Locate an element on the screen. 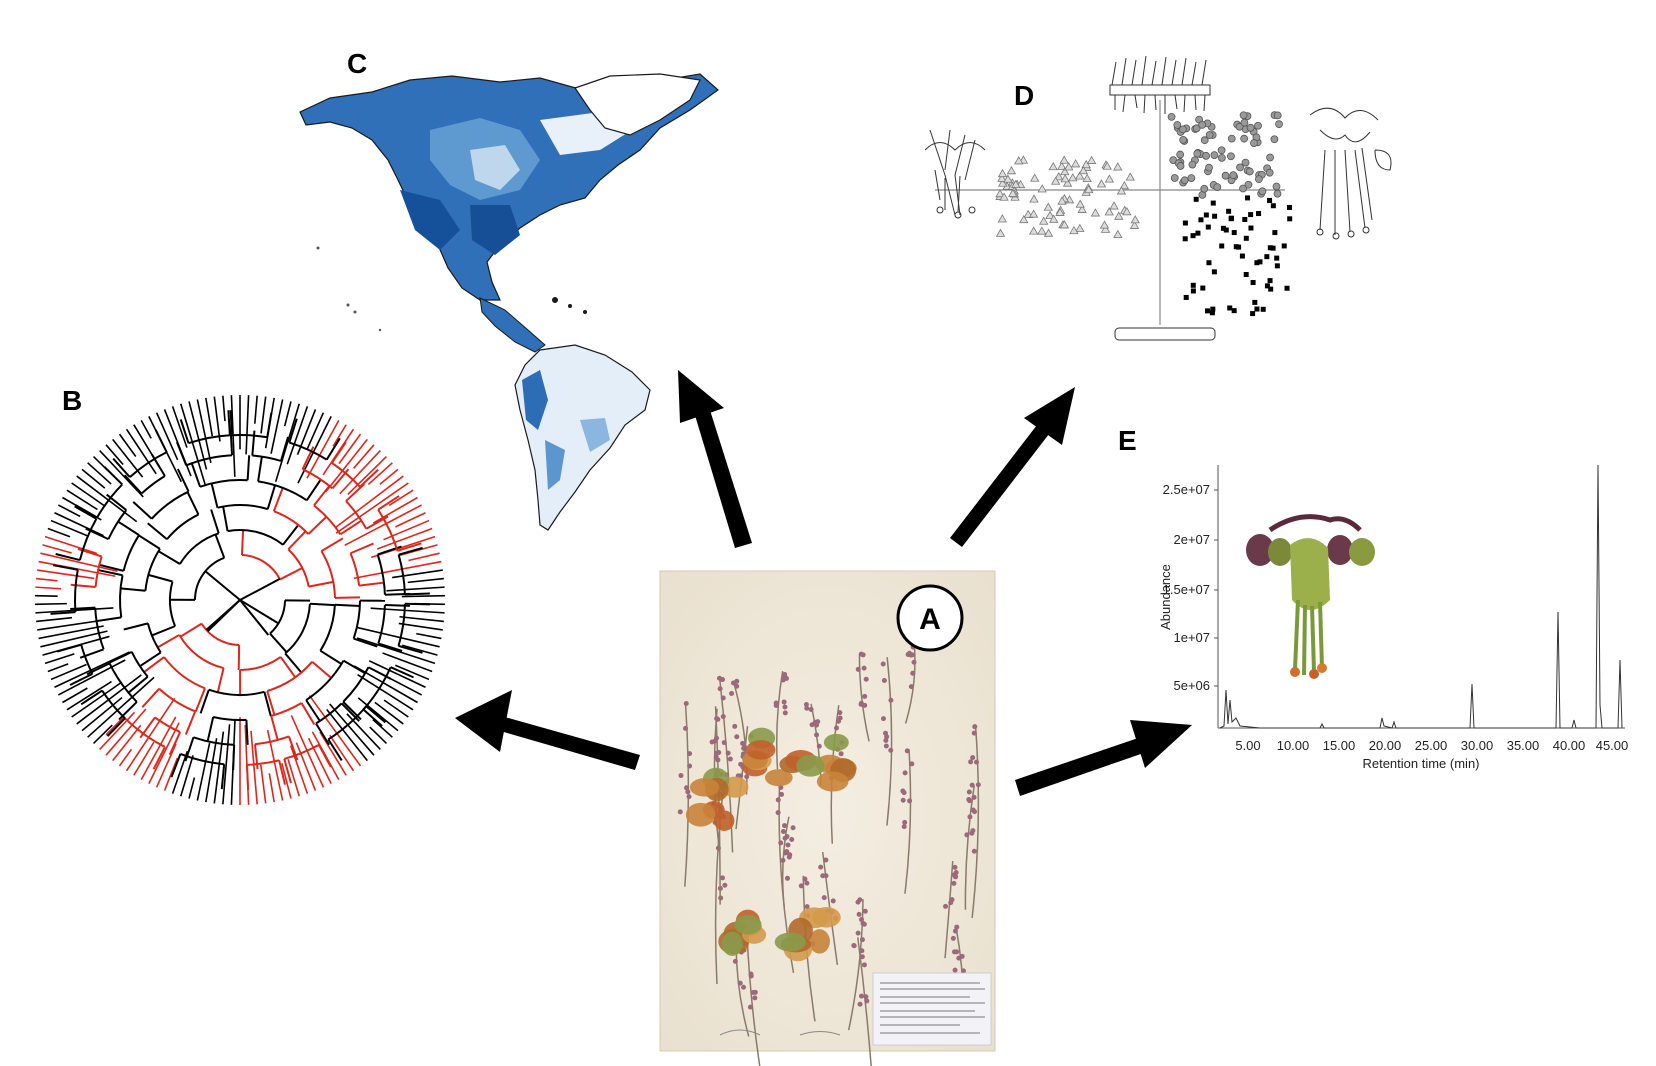 Image resolution: width=1656 pixels, height=1066 pixels. arrow-to-chromatogram is located at coordinates (1103, 758).